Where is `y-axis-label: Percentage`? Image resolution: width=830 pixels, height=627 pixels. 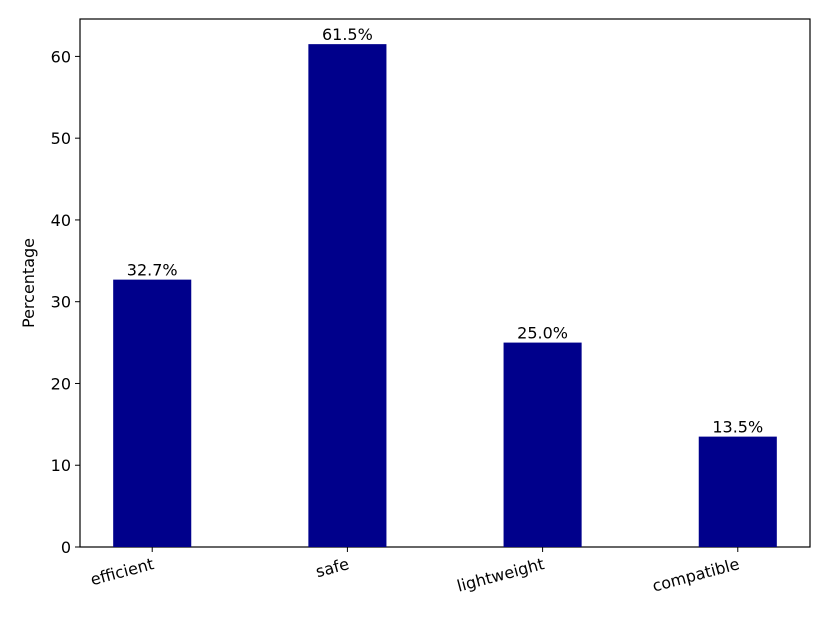
y-axis-label: Percentage is located at coordinates (28, 283).